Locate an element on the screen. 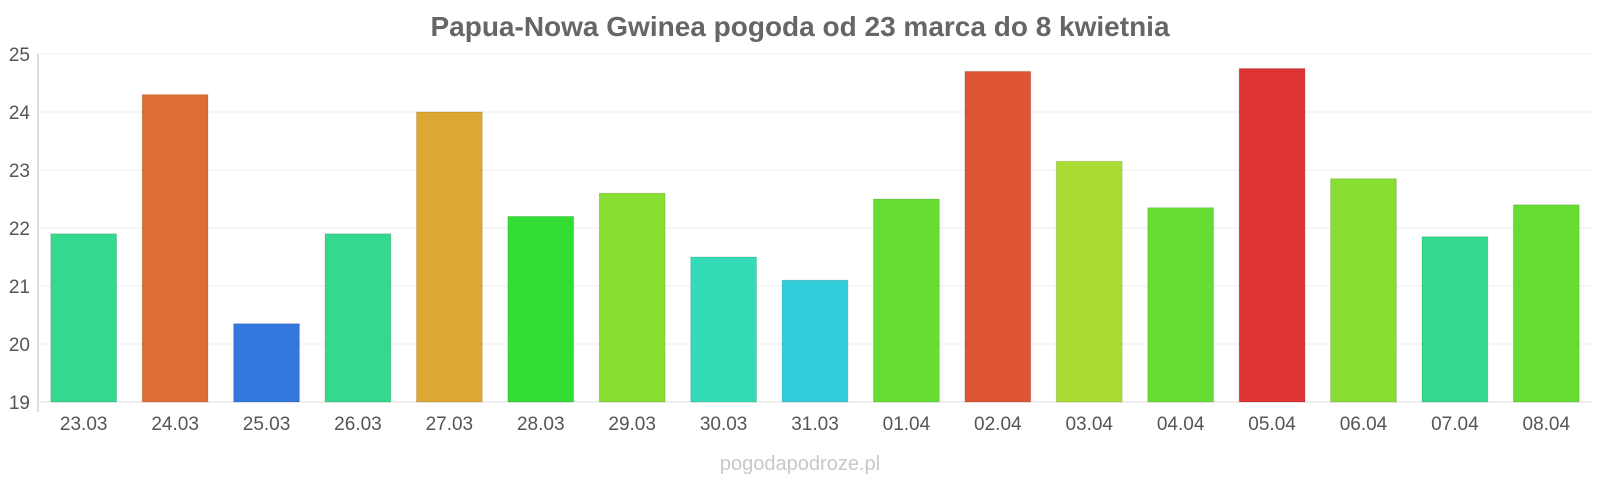  bar-07.04 is located at coordinates (1455, 319).